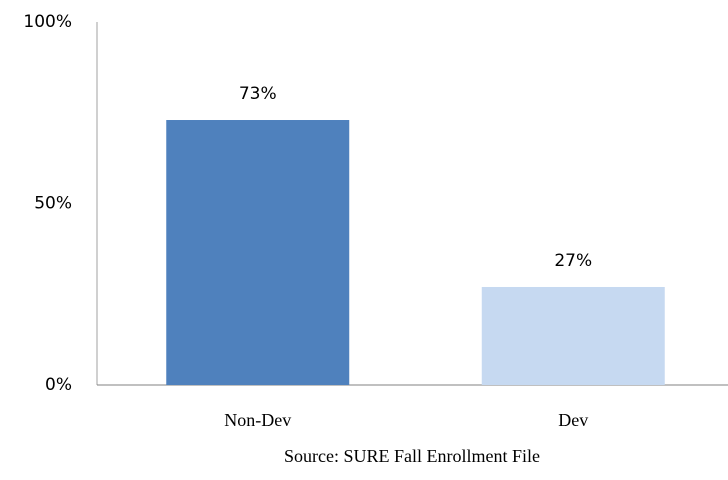 The height and width of the screenshot is (480, 728). Describe the element at coordinates (412, 456) in the screenshot. I see `source-note: Source: SURE Fall Enrollment File` at that location.